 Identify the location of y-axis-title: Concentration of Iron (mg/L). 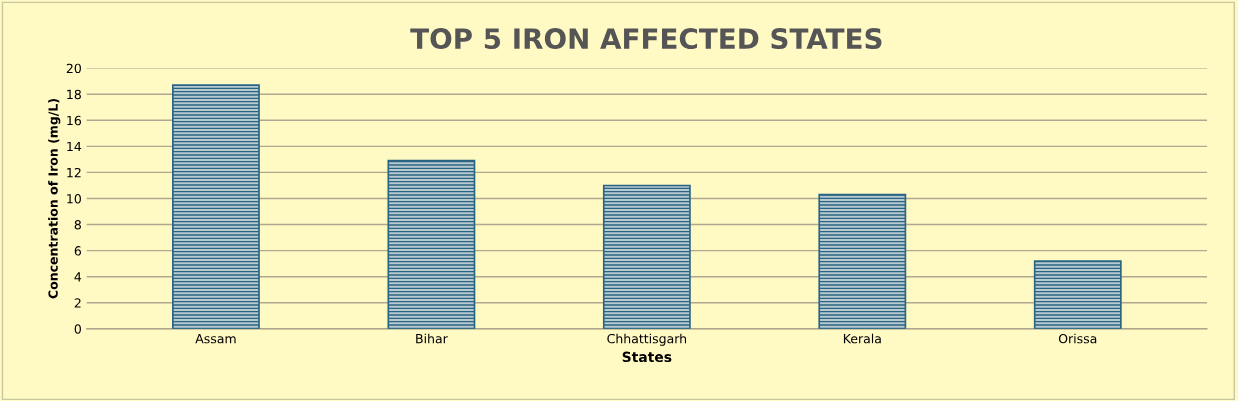
(54, 199).